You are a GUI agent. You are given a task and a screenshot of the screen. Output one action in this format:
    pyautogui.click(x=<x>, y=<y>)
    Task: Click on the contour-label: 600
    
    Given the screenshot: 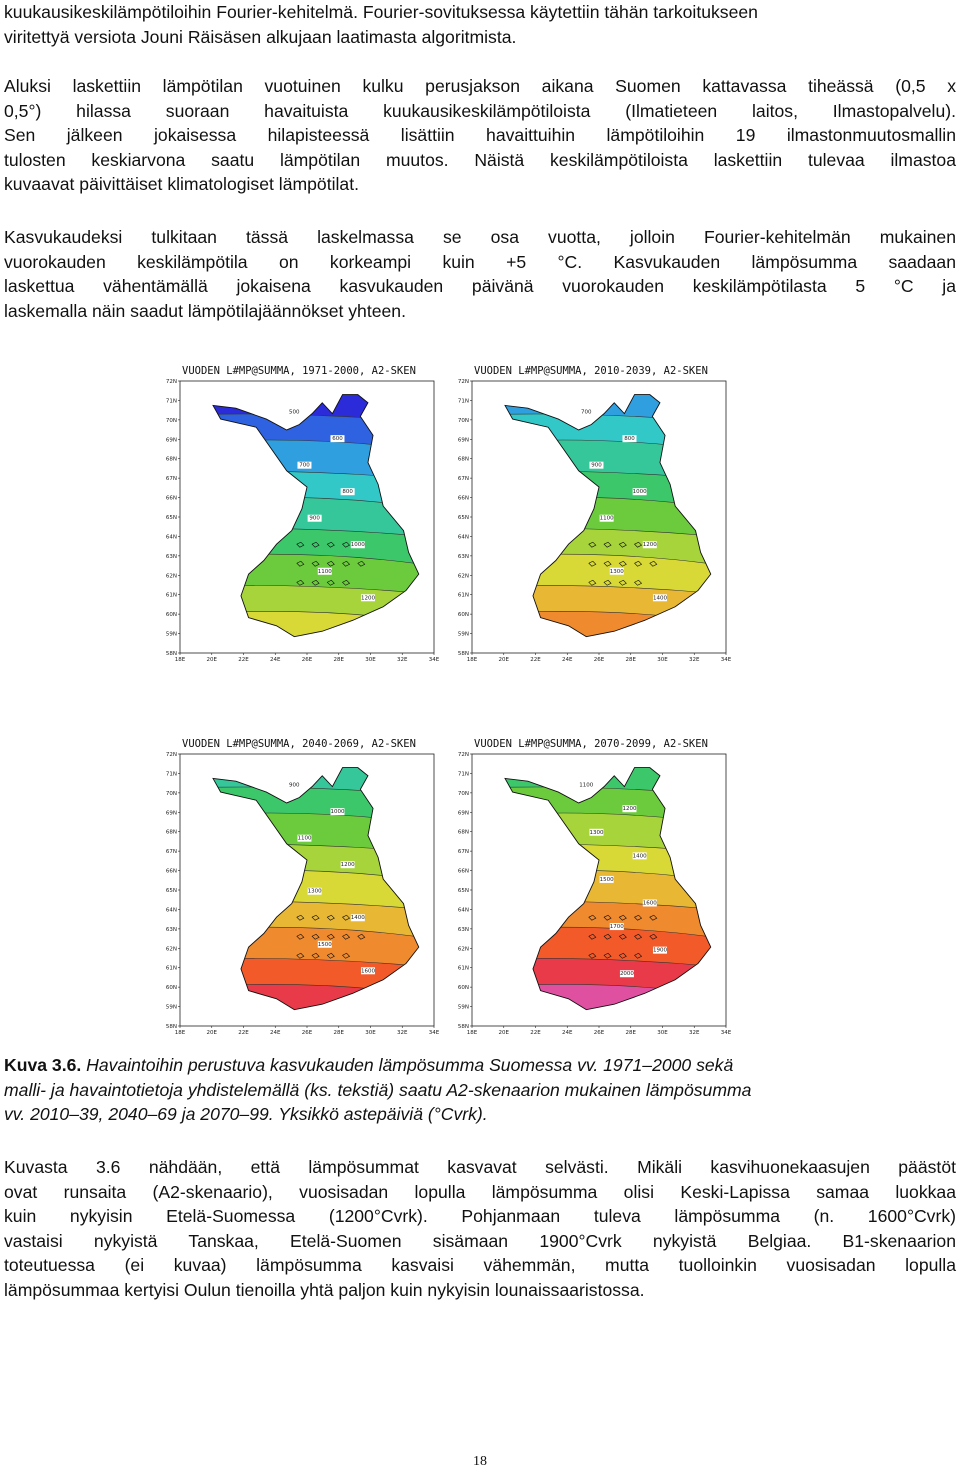 What is the action you would take?
    pyautogui.click(x=337, y=439)
    